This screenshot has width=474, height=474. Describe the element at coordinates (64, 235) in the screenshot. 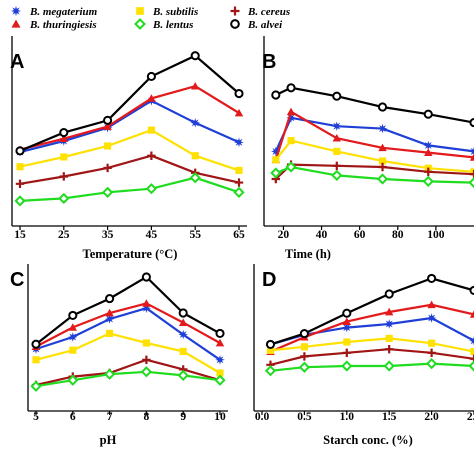

I see `x-tick-label: 25` at that location.